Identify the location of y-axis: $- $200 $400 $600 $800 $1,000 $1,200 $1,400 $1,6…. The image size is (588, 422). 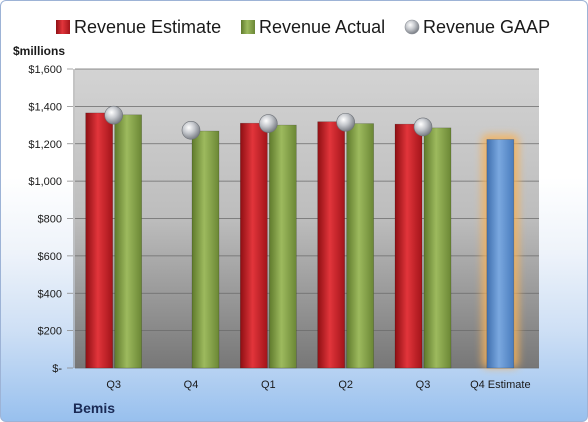
(51, 219).